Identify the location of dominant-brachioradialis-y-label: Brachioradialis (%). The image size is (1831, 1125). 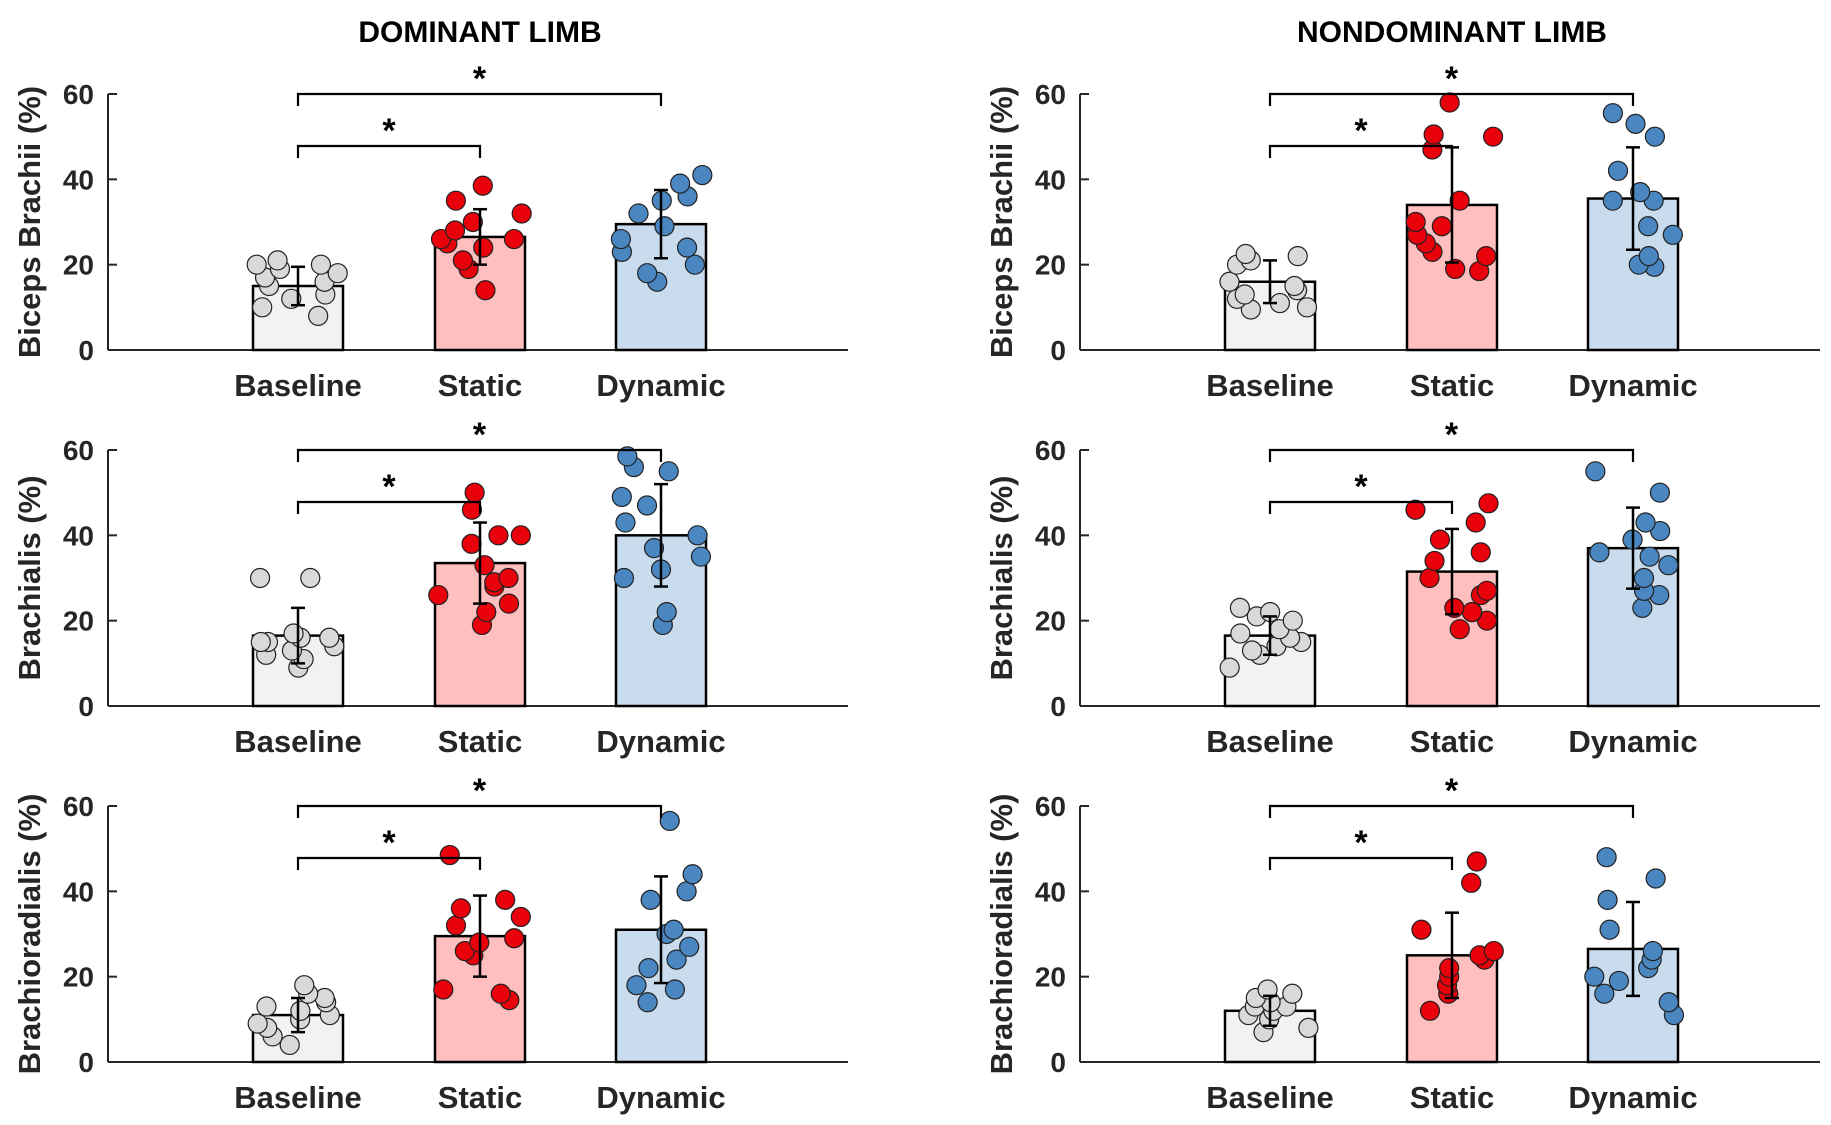
(29, 934).